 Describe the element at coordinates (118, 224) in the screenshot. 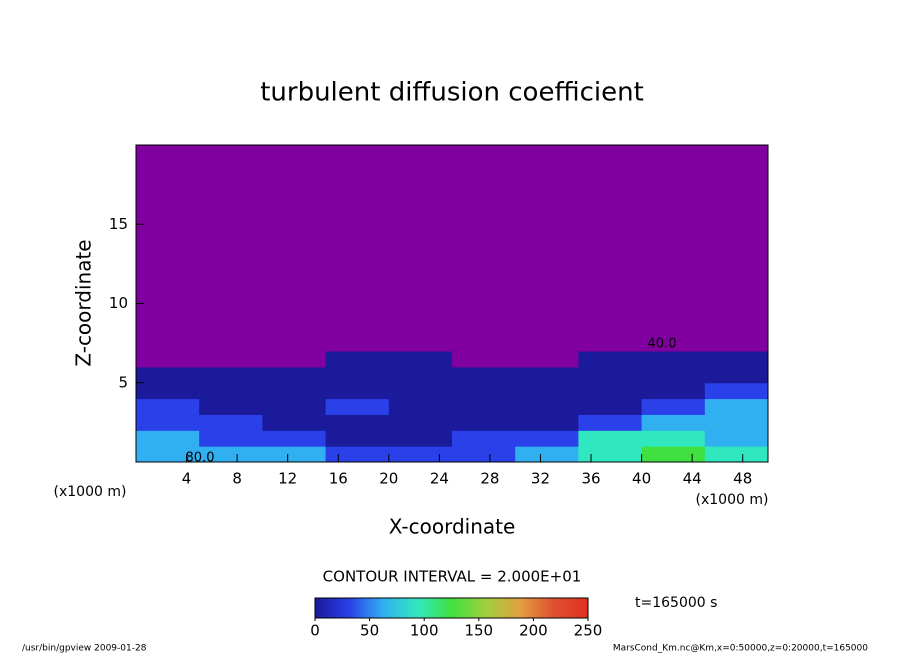

I see `y-tick-label: 15` at that location.